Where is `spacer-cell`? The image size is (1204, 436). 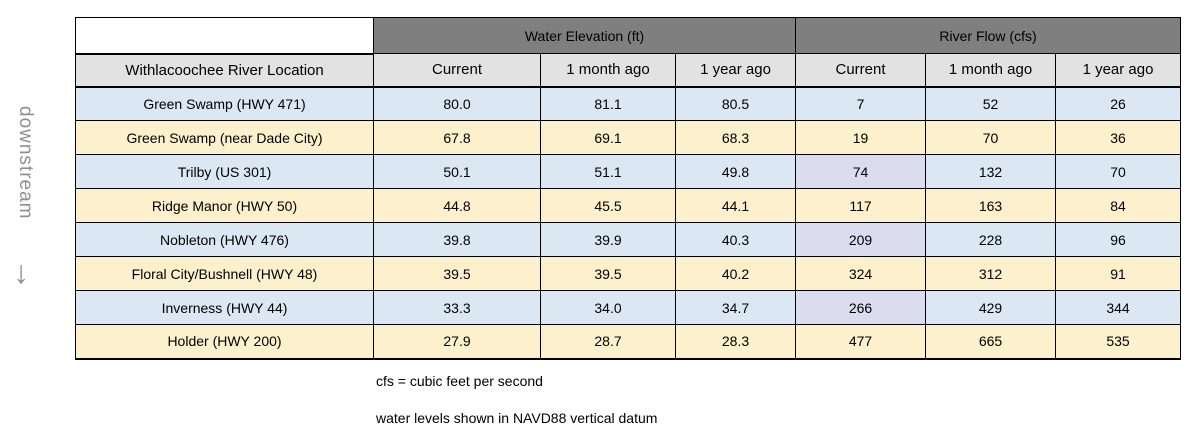
spacer-cell is located at coordinates (224, 35).